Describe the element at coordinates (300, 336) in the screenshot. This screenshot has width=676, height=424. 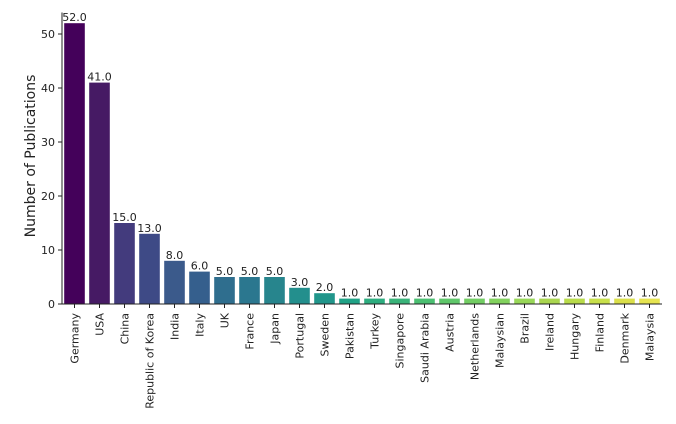
I see `x-tick-label: Portugal` at that location.